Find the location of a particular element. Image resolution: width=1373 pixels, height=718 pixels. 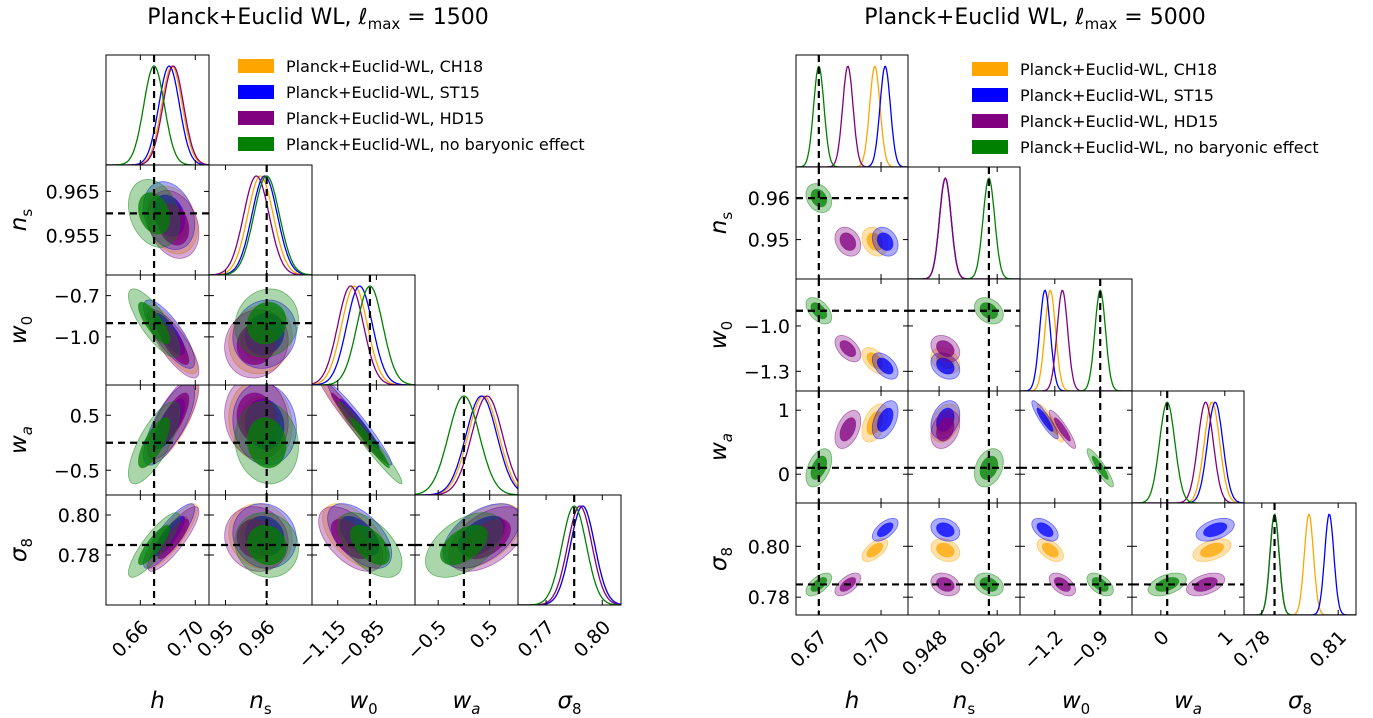

axis-label-wa: wa is located at coordinates (721, 447).